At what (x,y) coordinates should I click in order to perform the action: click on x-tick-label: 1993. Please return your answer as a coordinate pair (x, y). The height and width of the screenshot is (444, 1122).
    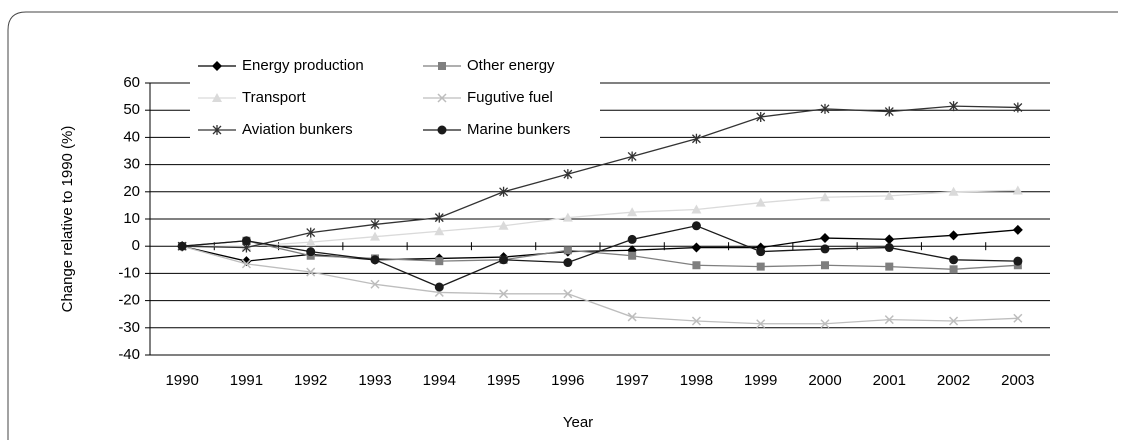
    Looking at the image, I should click on (374, 380).